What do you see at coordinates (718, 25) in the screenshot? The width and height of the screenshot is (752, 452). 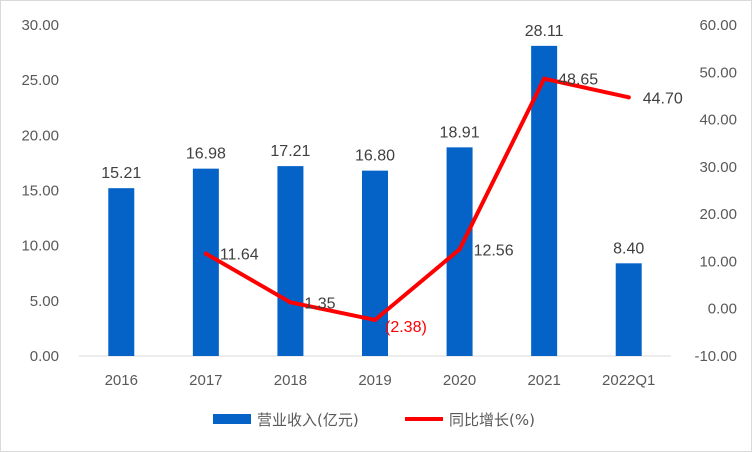 I see `right-axis-tick-label: 60.00` at bounding box center [718, 25].